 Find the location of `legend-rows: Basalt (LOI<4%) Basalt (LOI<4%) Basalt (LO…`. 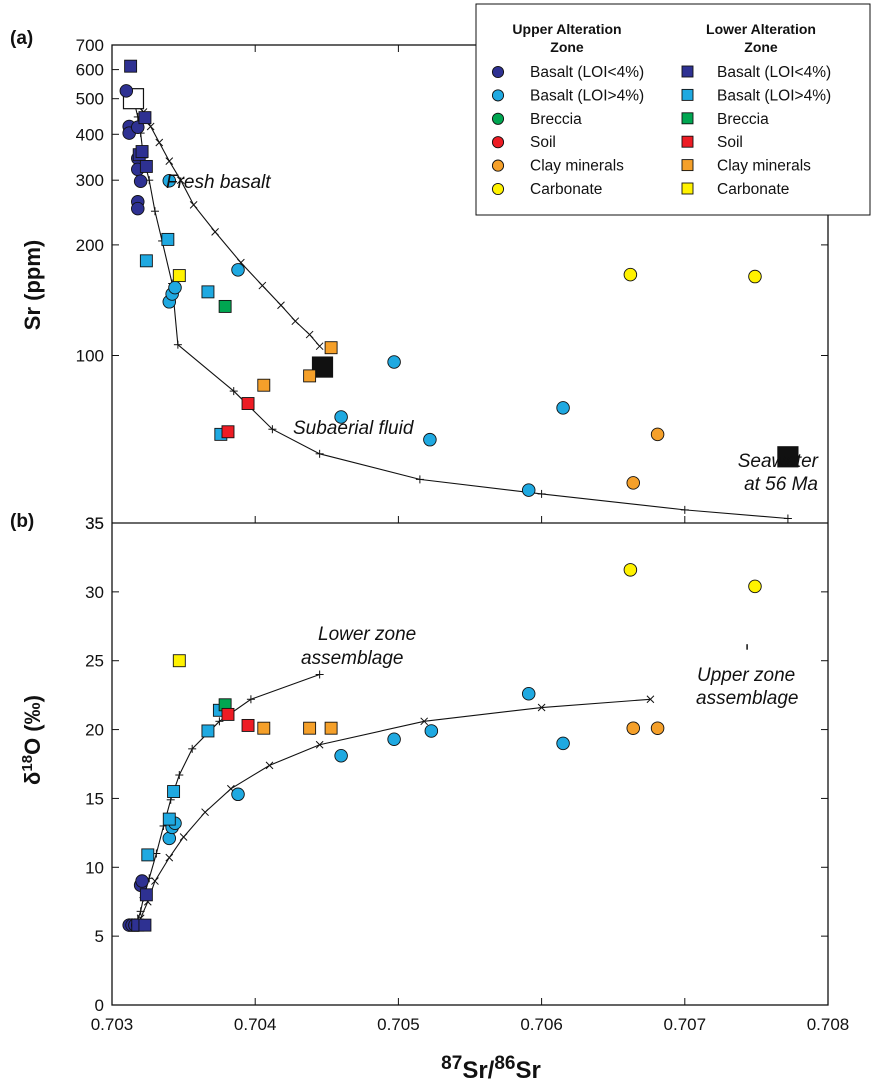

legend-rows: Basalt (LOI<4%) Basalt (LOI<4%) Basalt (LO… is located at coordinates (661, 131).